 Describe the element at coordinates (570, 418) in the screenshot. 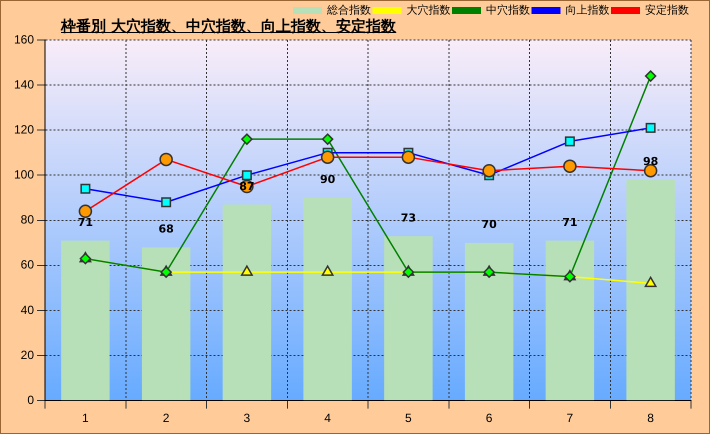

I see `x-tick-label: 7` at that location.